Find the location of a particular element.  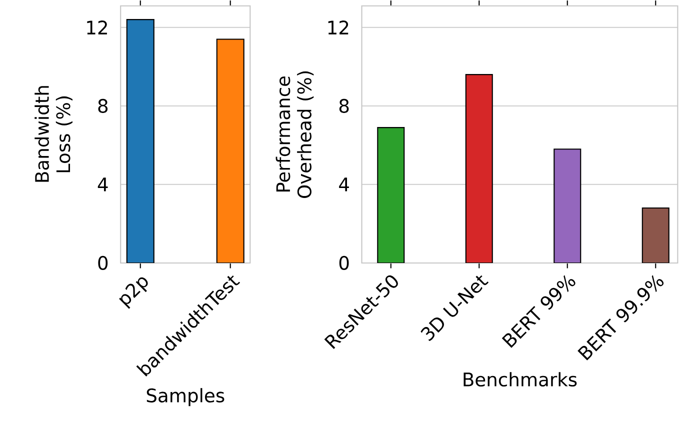

y-axis-title: Performance Overhead (%) is located at coordinates (295, 134).